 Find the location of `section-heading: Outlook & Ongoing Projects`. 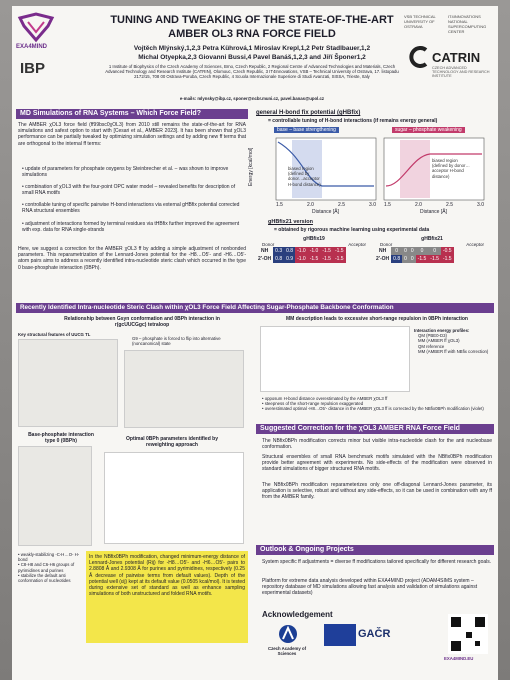

section-heading: Outlook & Ongoing Projects is located at coordinates (375, 550).